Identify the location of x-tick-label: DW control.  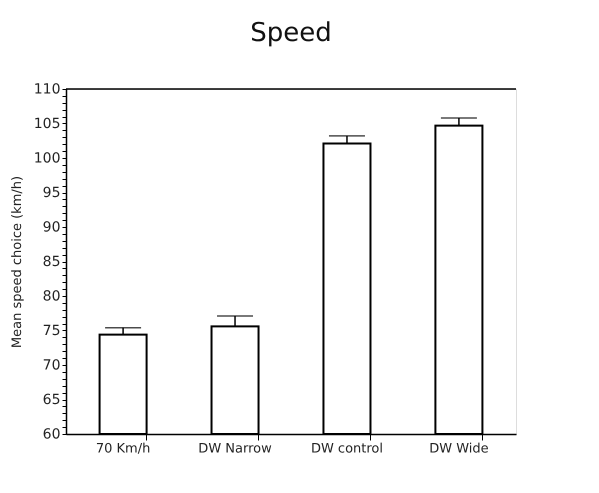
(346, 449).